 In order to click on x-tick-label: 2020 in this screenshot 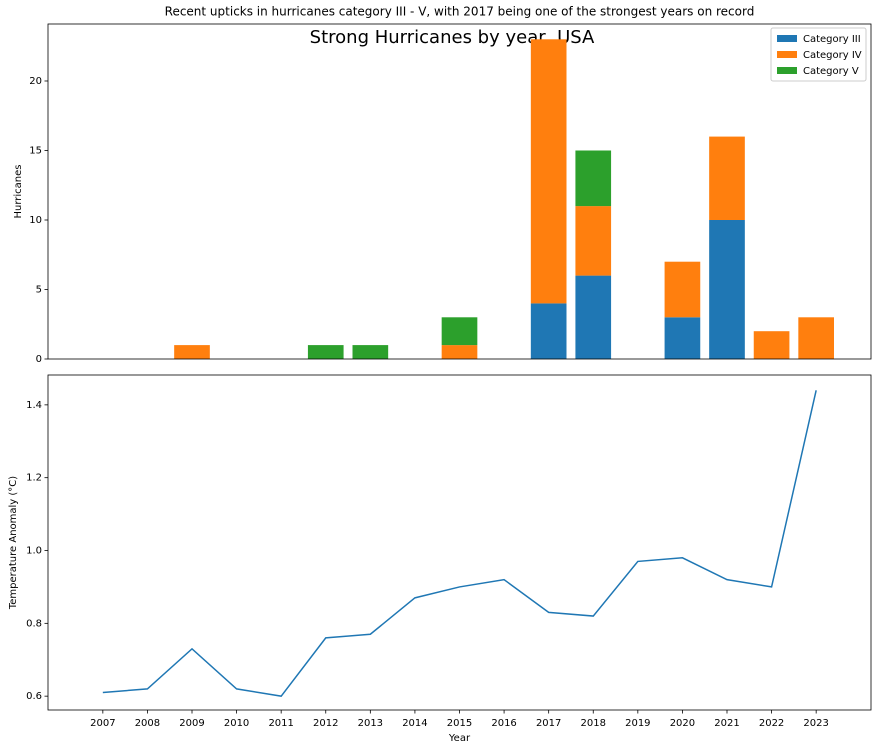, I will do `click(682, 723)`.